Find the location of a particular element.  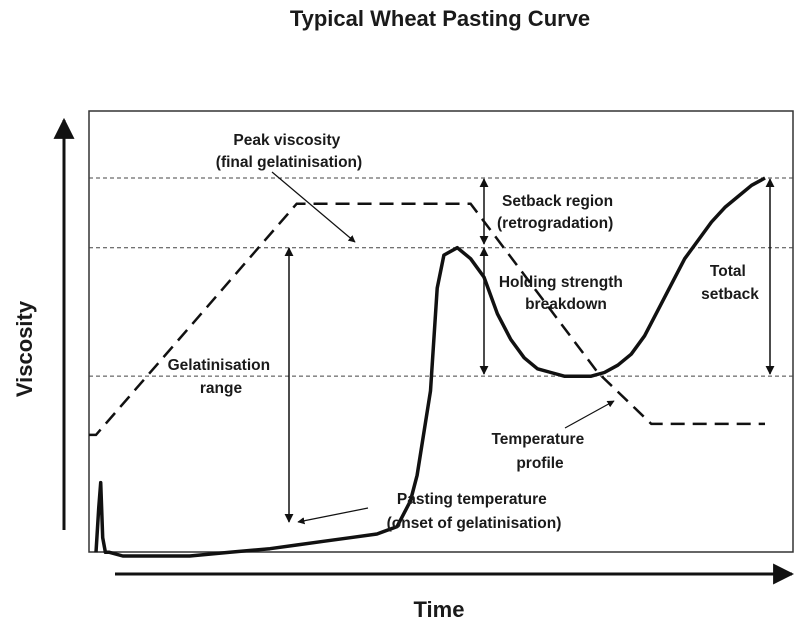

peak-viscosity-label: Peak viscosity (final gelatinisation) is located at coordinates (289, 151).